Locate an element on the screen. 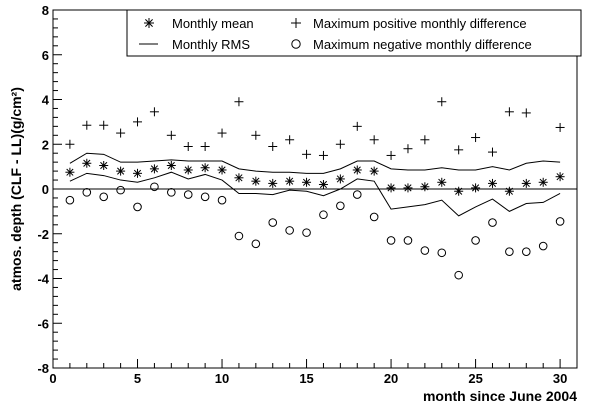 Image resolution: width=595 pixels, height=411 pixels. legend-circle is located at coordinates (296, 44).